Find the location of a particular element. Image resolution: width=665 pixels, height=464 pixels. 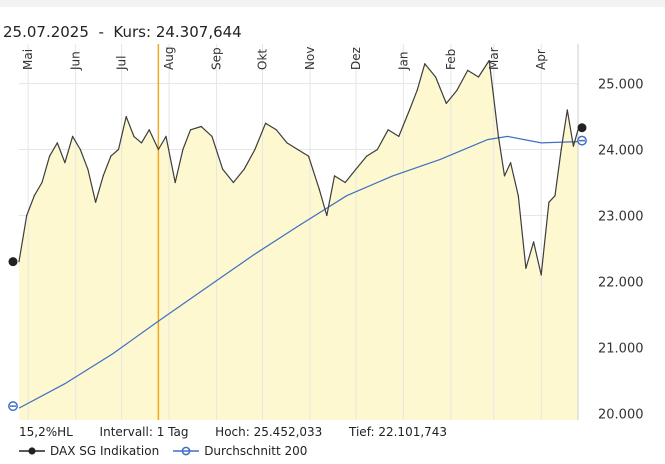

y-tick-label: 20.000 is located at coordinates (621, 414).